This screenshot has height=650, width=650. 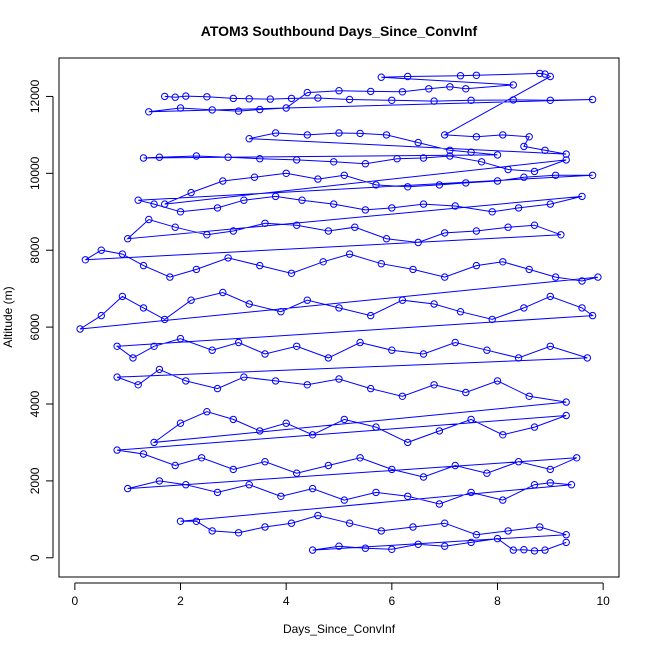 What do you see at coordinates (339, 629) in the screenshot?
I see `x-axis-label: Days_Since_ConvInf` at bounding box center [339, 629].